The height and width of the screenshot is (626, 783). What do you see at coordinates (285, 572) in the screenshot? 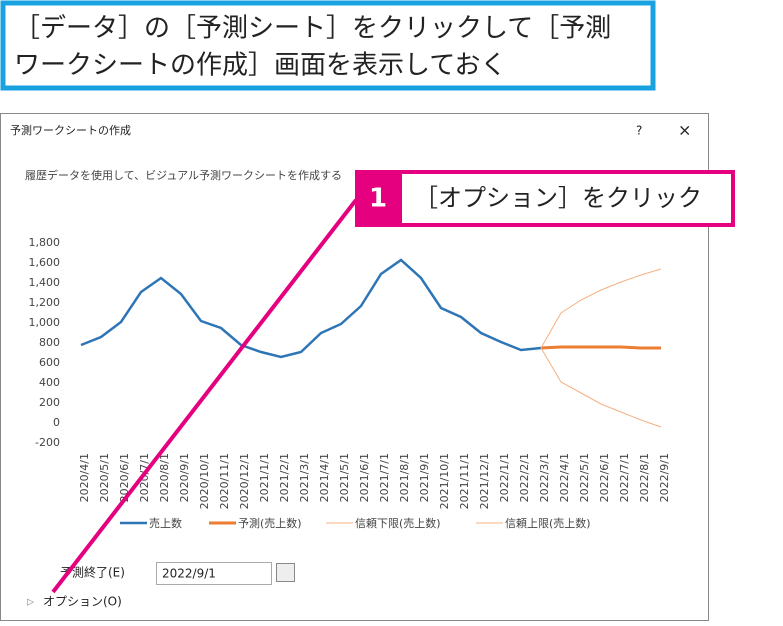
I see `calendar-button` at bounding box center [285, 572].